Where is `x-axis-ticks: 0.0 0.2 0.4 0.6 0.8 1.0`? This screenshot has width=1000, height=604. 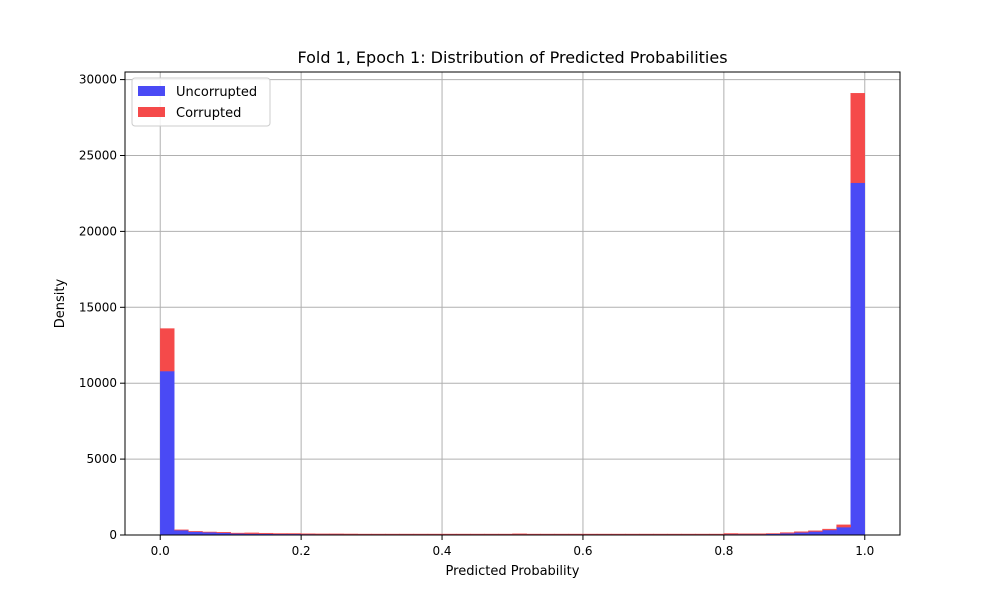 x-axis-ticks: 0.0 0.2 0.4 0.6 0.8 1.0 is located at coordinates (513, 546).